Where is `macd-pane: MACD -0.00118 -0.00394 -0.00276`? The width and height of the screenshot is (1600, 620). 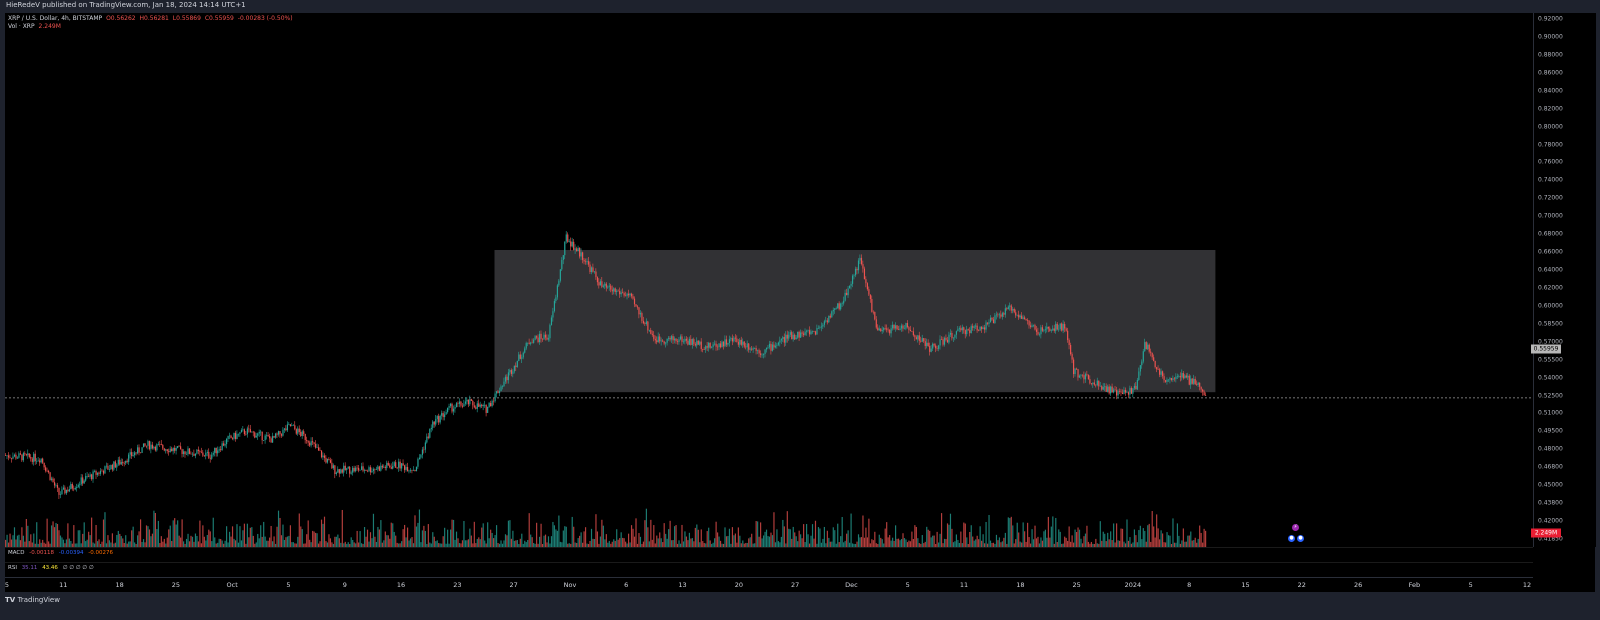
macd-pane: MACD -0.00118 -0.00394 -0.00276 is located at coordinates (769, 555).